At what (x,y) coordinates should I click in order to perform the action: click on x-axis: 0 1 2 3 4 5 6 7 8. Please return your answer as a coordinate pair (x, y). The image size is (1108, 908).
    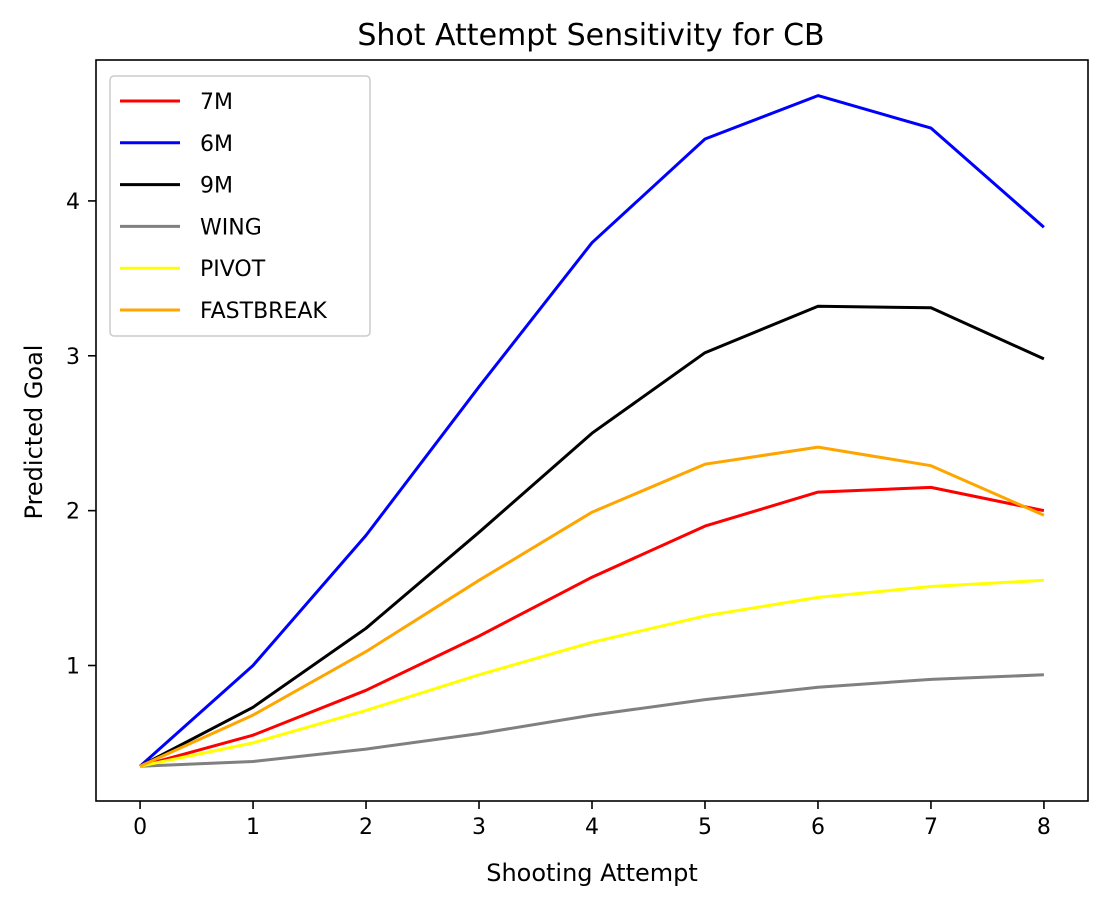
    Looking at the image, I should click on (592, 820).